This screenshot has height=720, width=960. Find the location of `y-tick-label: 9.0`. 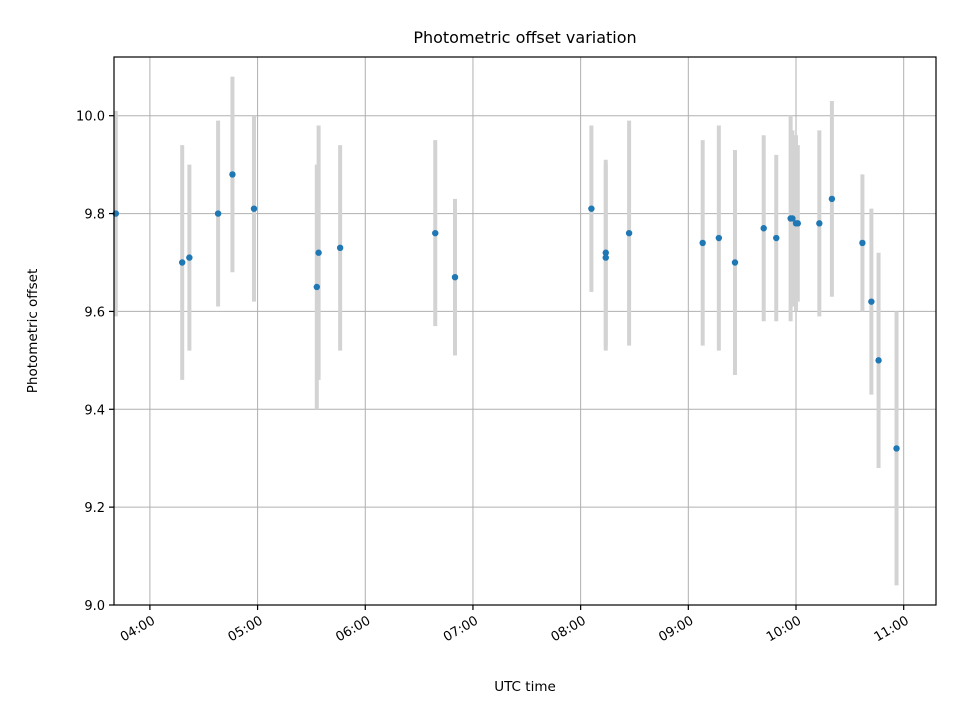

y-tick-label: 9.0 is located at coordinates (94, 606).